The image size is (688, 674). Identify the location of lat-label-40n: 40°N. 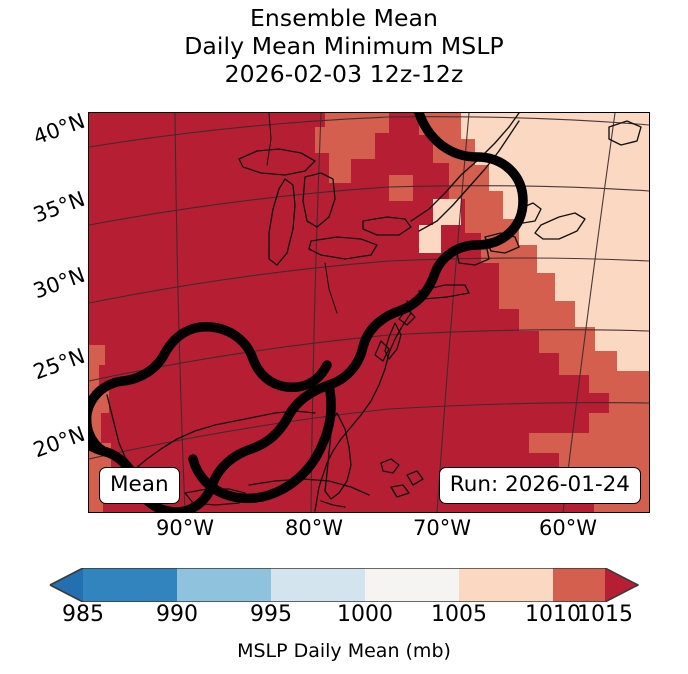
(59, 129).